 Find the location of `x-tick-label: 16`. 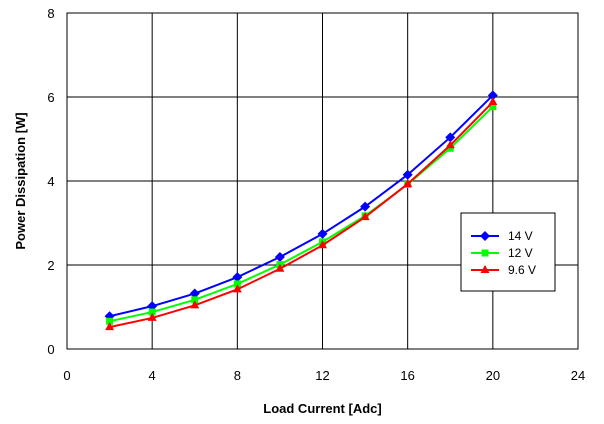

x-tick-label: 16 is located at coordinates (407, 375).